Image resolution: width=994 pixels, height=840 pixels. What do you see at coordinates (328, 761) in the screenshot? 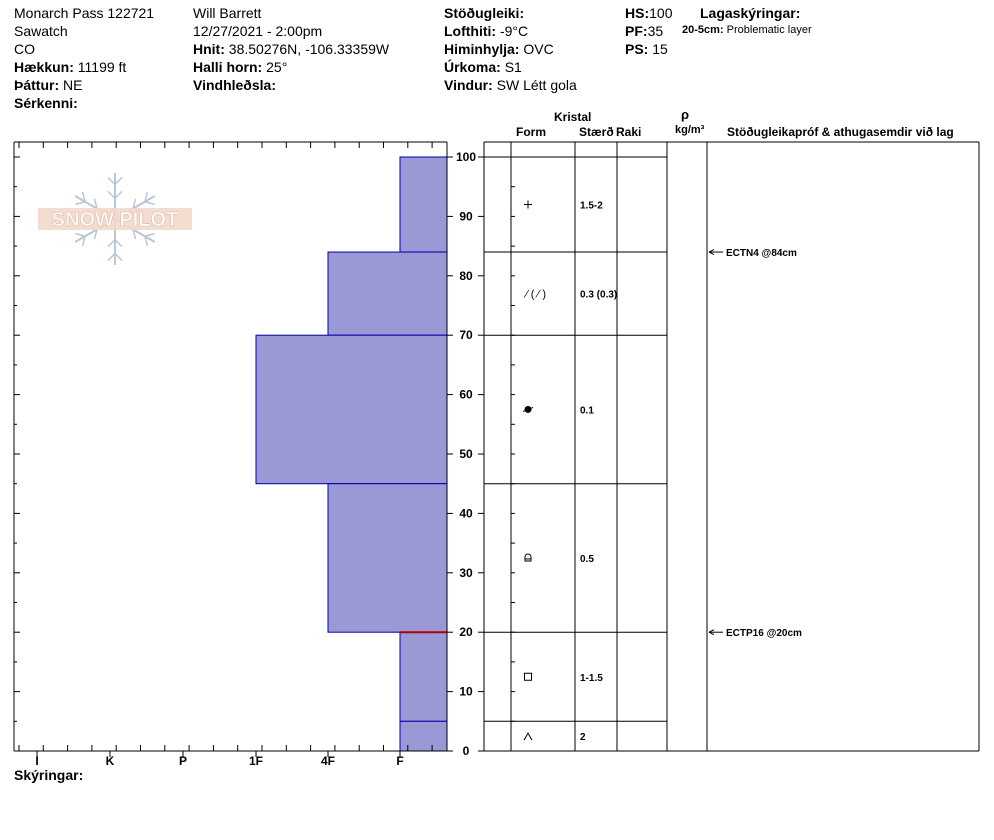
I see `hardness-tick-label: 4F` at bounding box center [328, 761].